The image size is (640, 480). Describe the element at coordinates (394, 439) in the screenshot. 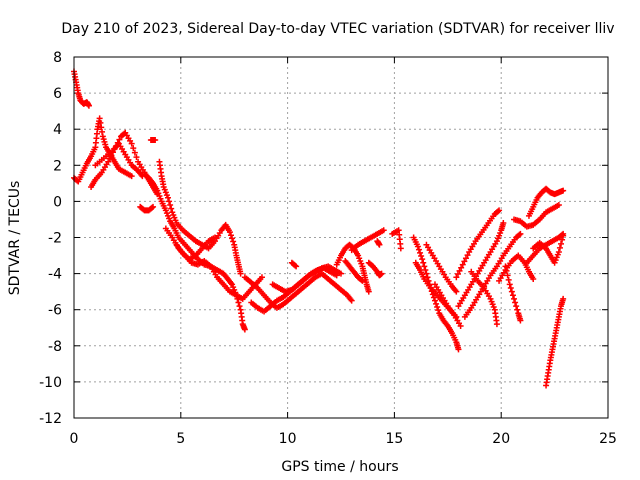

I see `x-tick-label: 15` at that location.